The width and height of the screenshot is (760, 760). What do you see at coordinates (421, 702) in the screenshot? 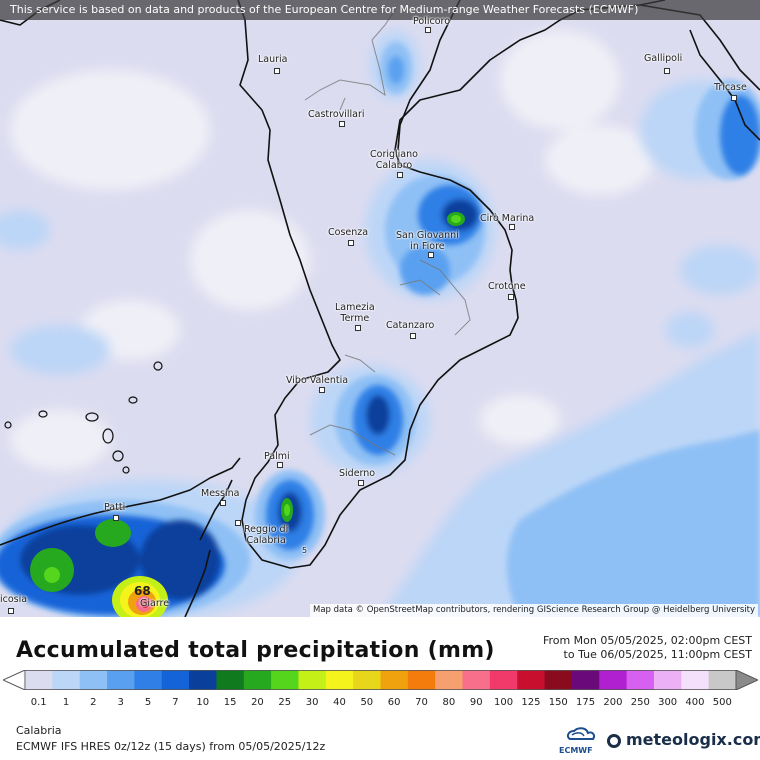
I see `colorbar-tick-label: 70` at bounding box center [421, 702].